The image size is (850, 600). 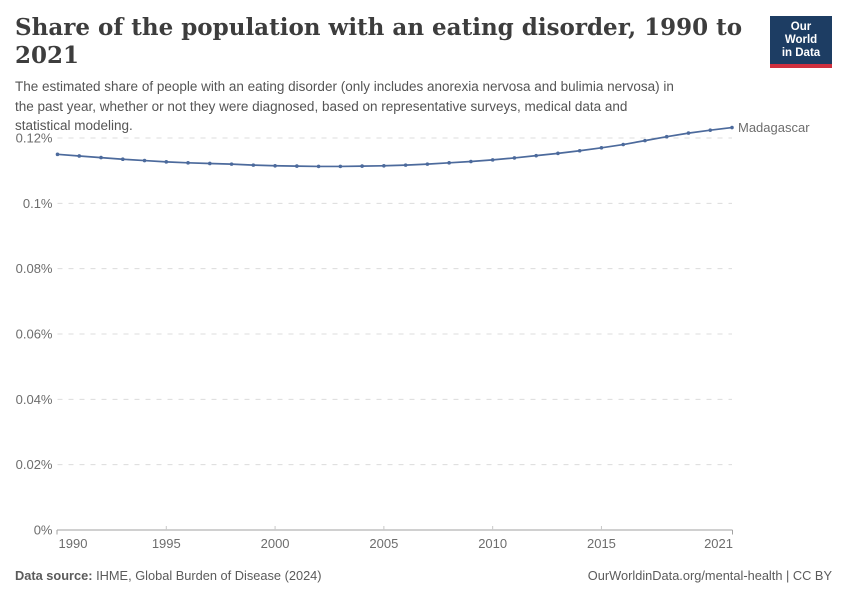 I want to click on y-tick-label: 0.1%, so click(x=38, y=203).